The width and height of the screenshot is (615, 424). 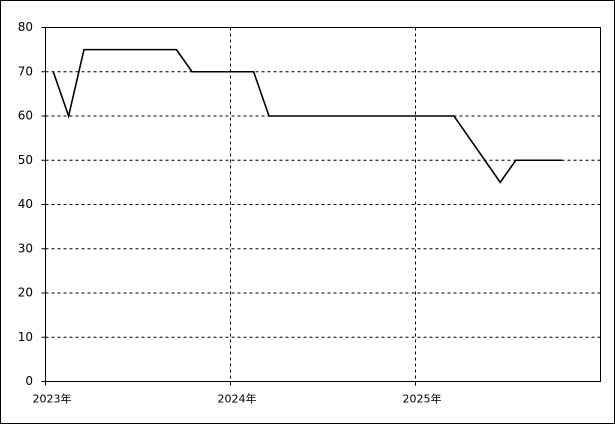 What do you see at coordinates (25, 27) in the screenshot?
I see `y-tick-label: 80` at bounding box center [25, 27].